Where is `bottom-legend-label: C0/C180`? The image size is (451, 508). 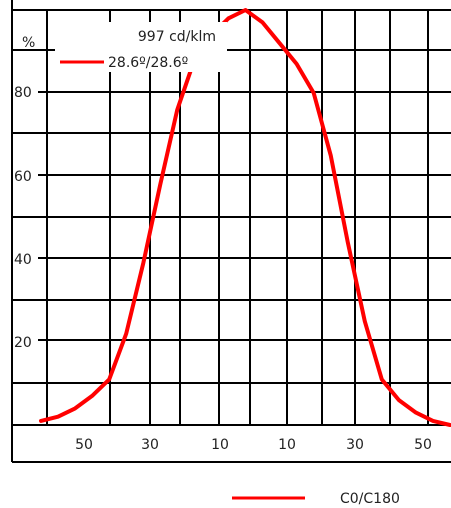 bottom-legend-label: C0/C180 is located at coordinates (370, 499).